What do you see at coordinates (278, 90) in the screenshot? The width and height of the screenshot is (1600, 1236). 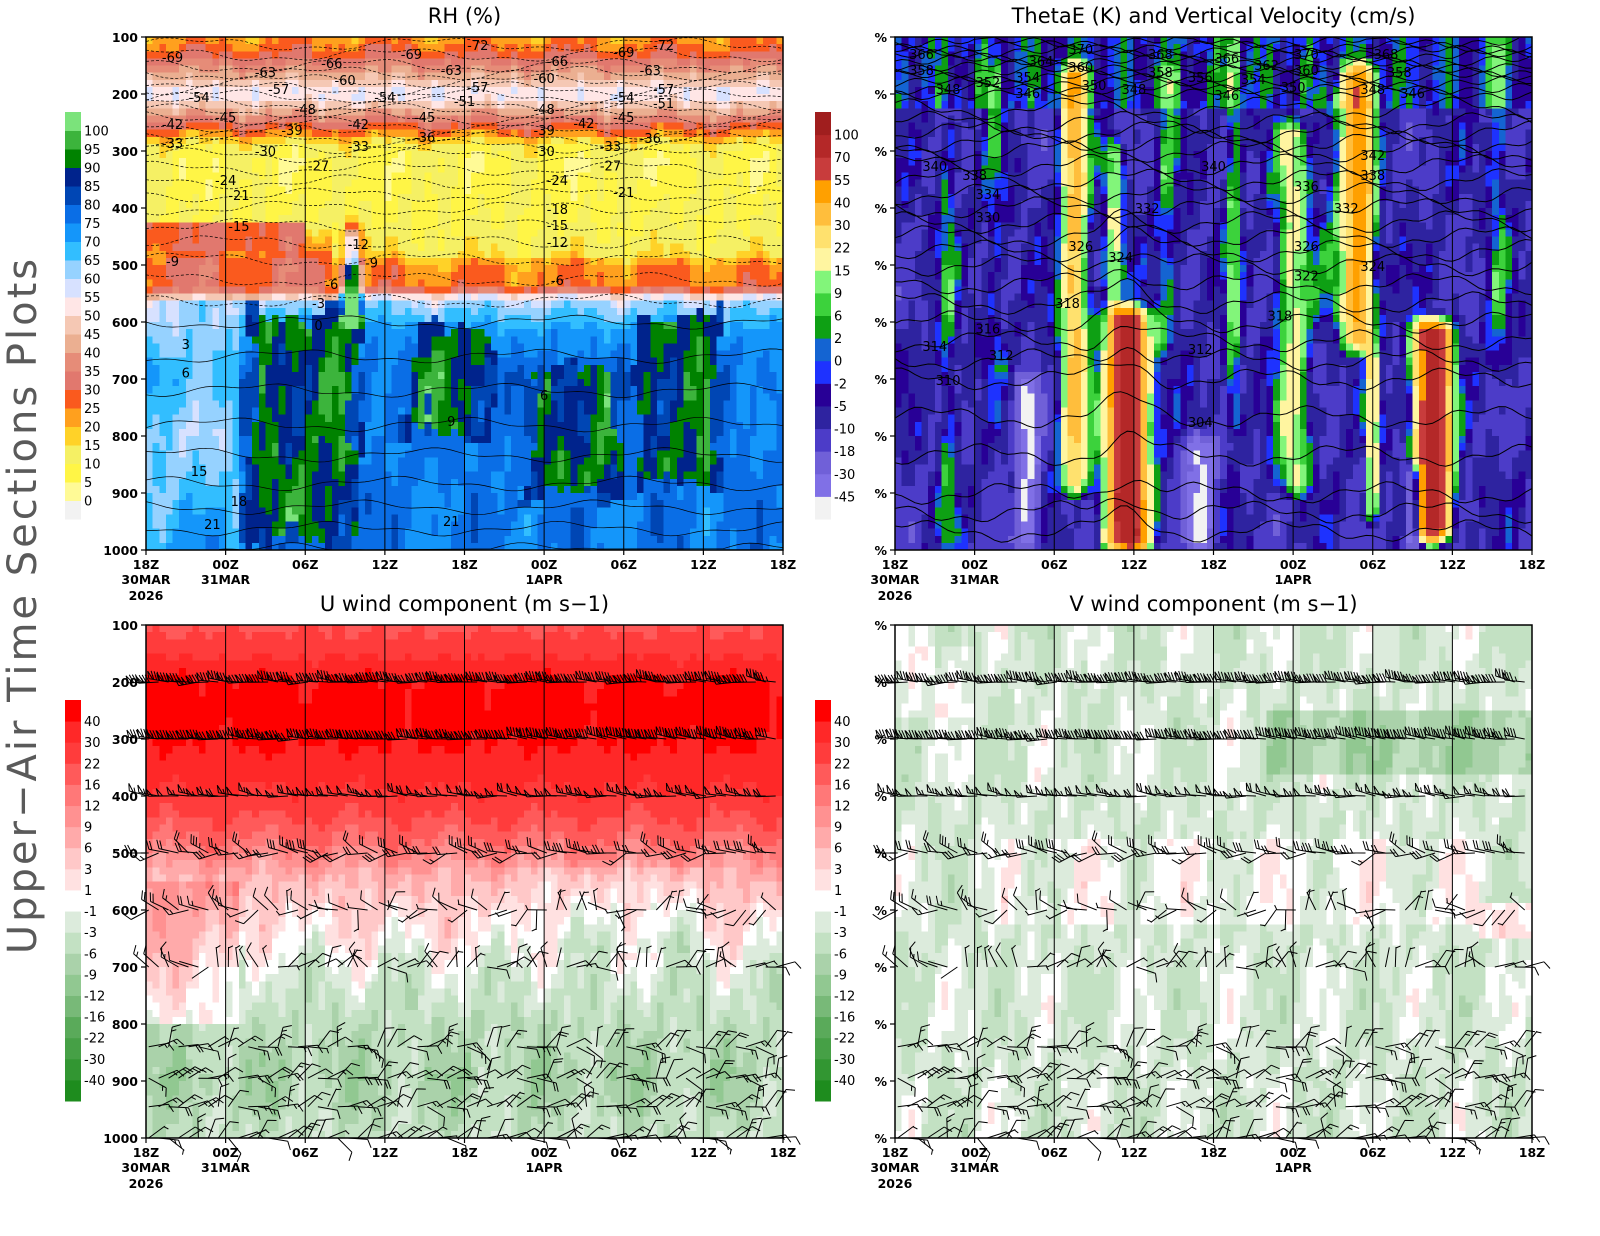 I see `contour-label: -57` at bounding box center [278, 90].